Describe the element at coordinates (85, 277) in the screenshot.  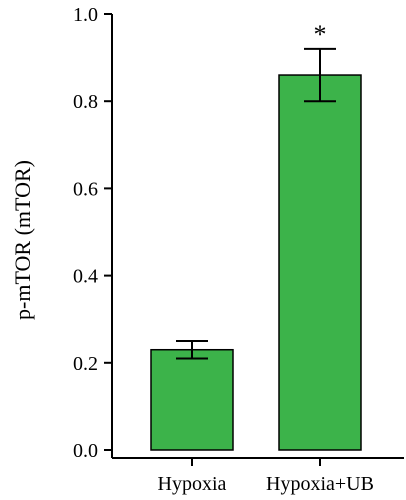
I see `y-tick-label: 0.4` at that location.